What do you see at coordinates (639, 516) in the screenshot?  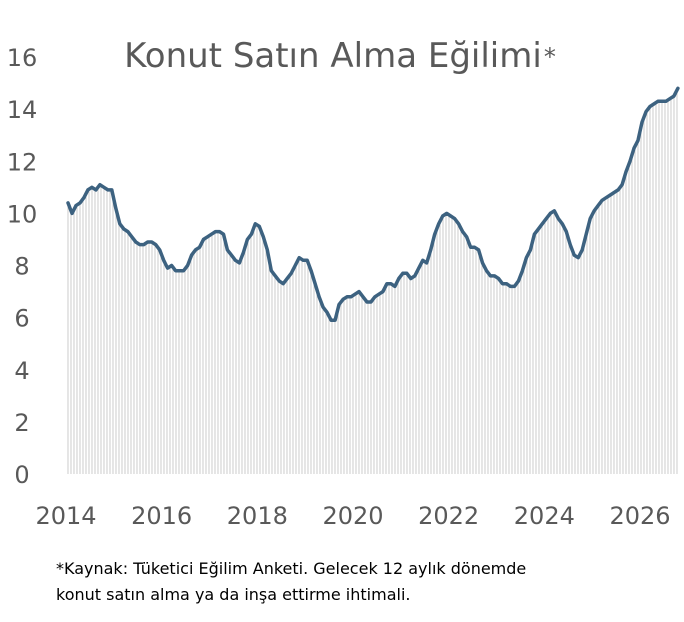 I see `x-tick-label: 2026` at bounding box center [639, 516].